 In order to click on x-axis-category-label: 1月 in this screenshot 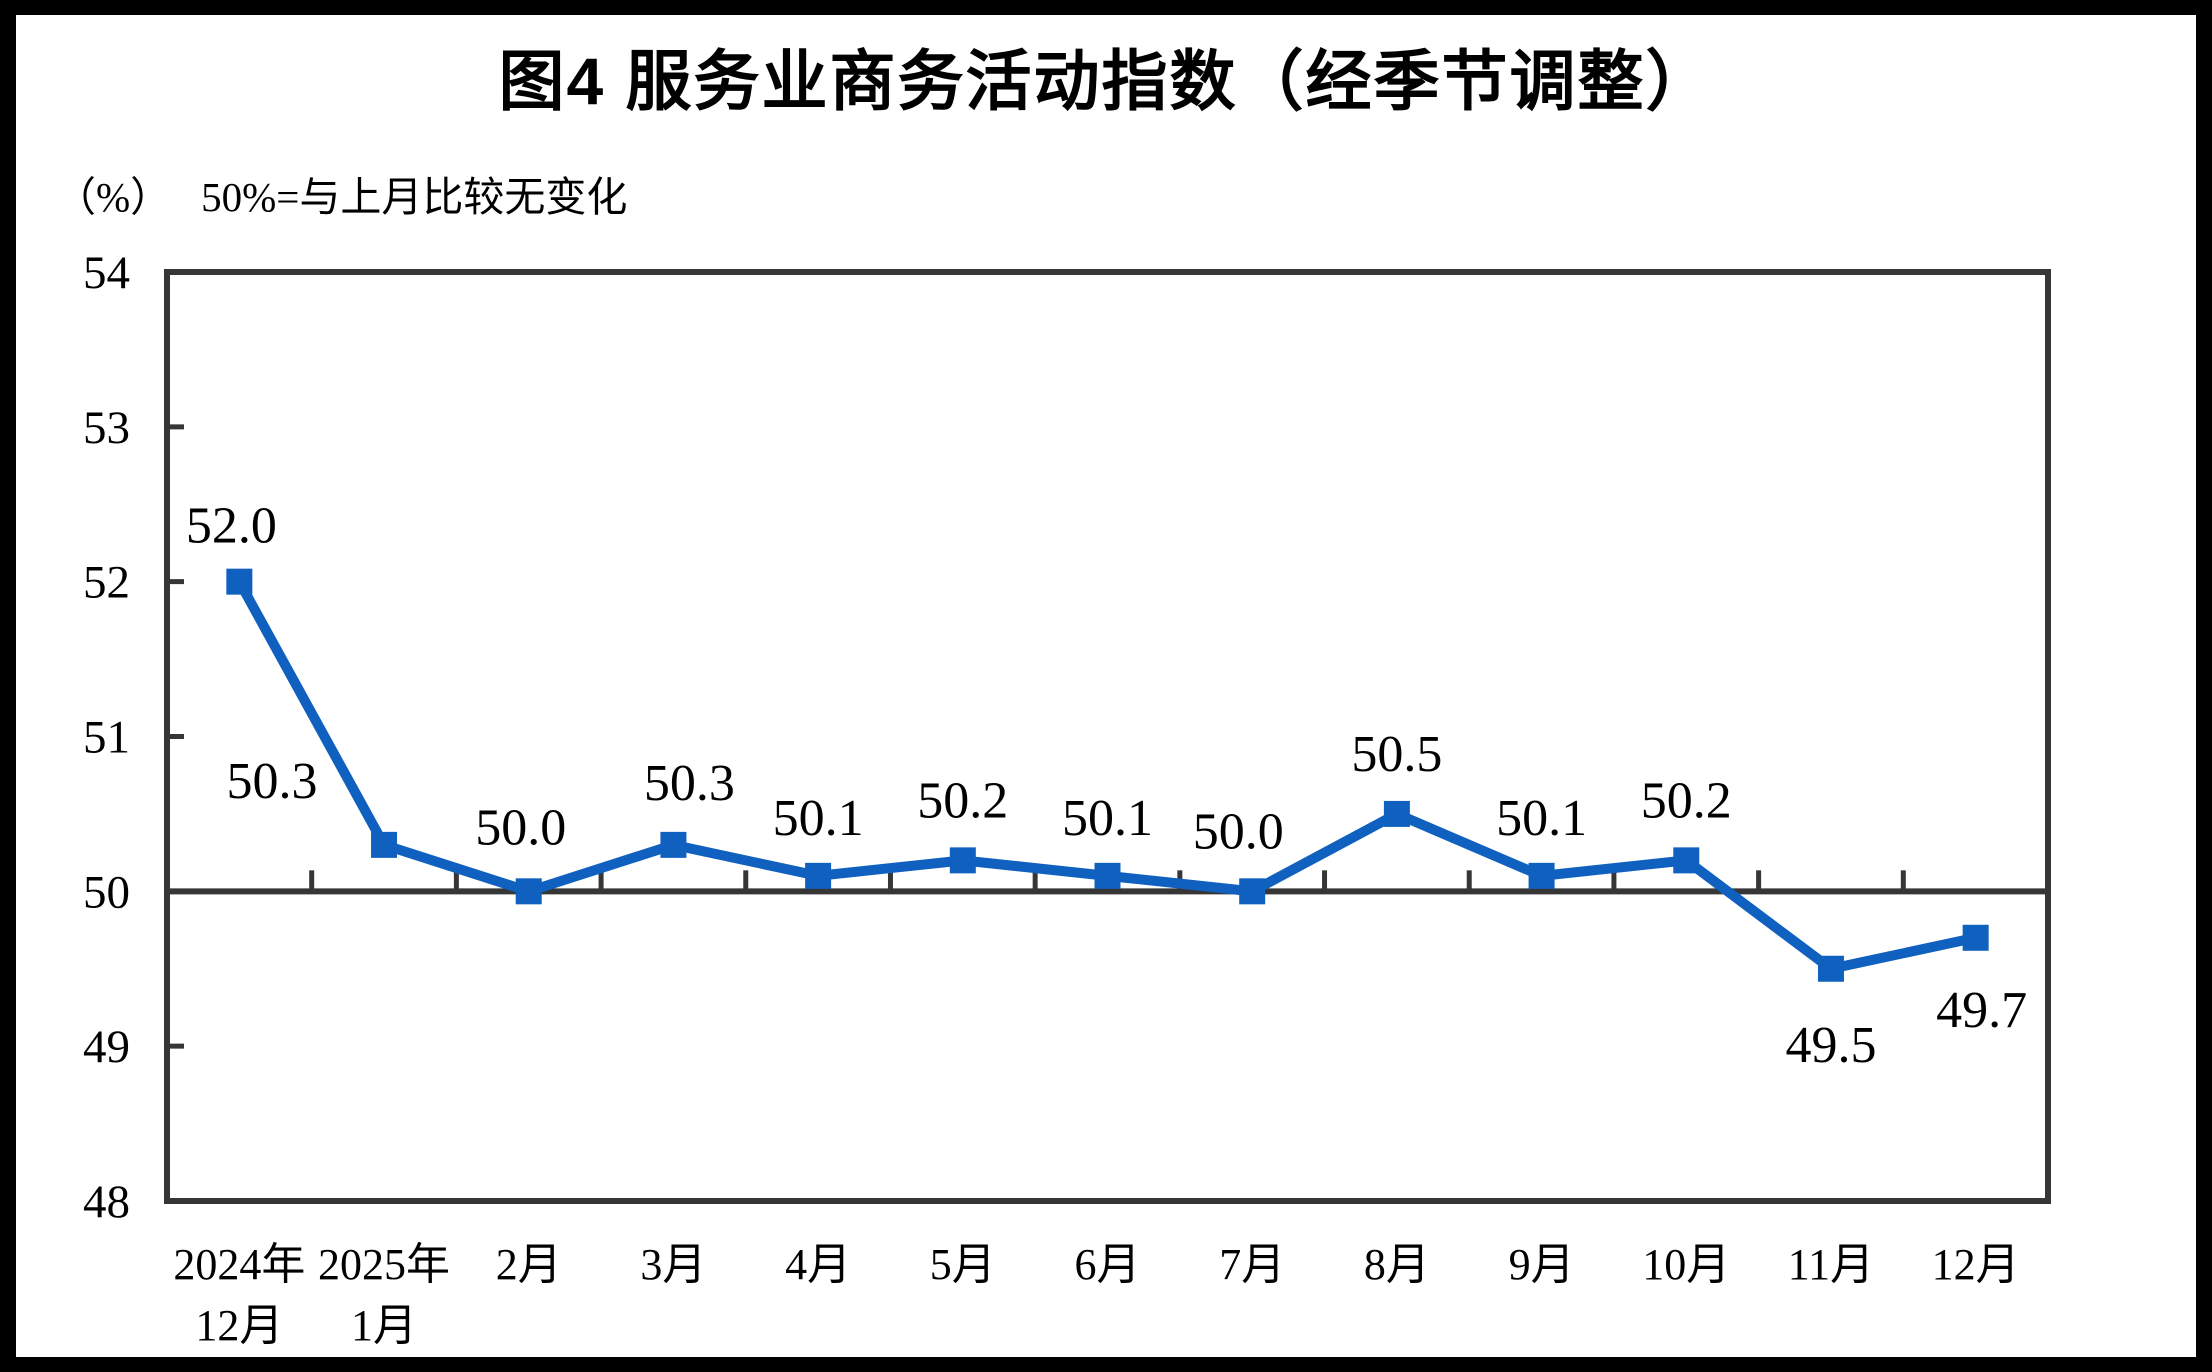, I will do `click(384, 1325)`.